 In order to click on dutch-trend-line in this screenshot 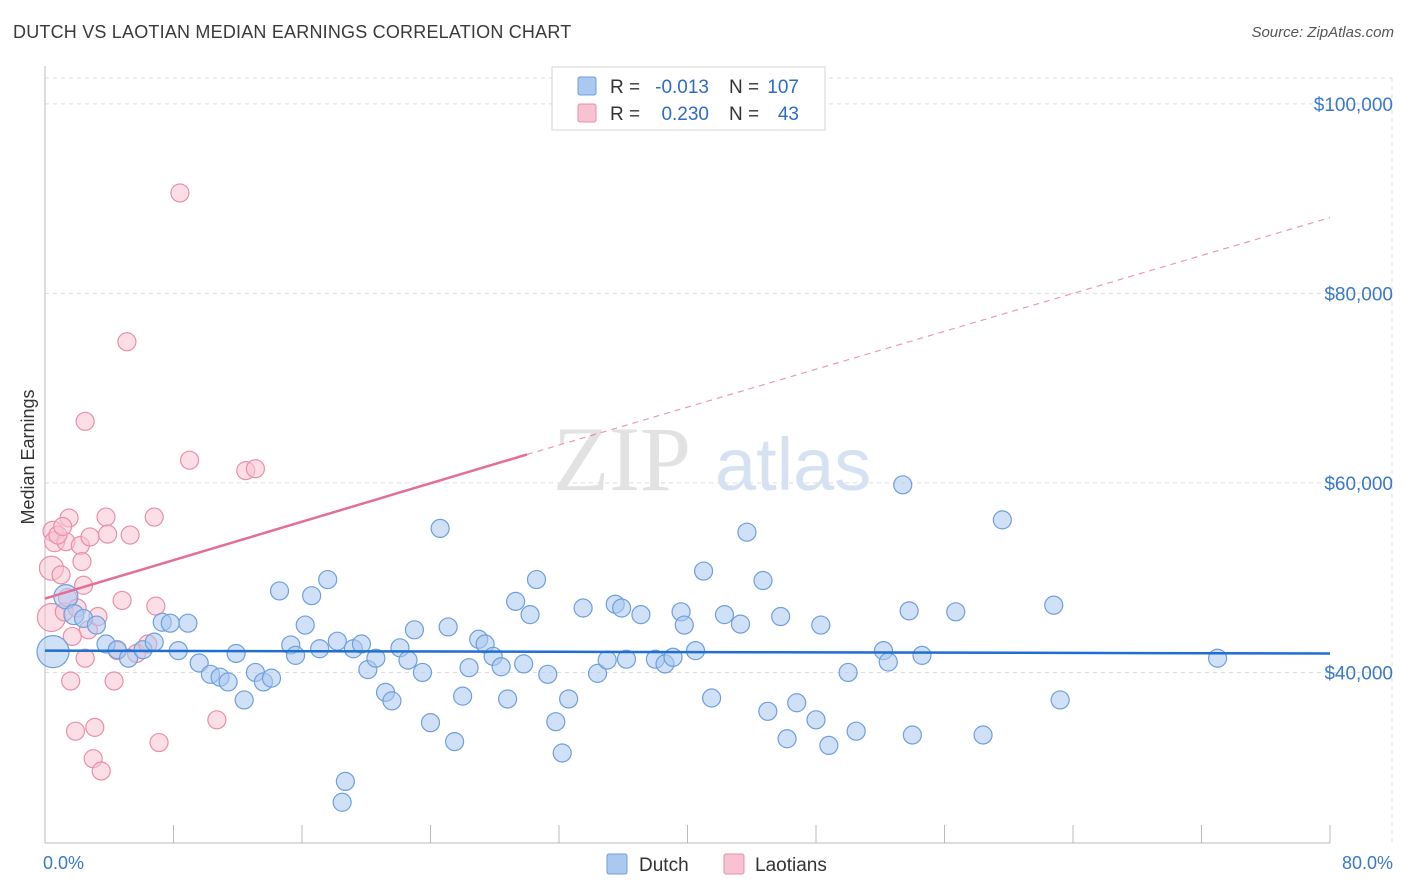, I will do `click(687, 652)`.